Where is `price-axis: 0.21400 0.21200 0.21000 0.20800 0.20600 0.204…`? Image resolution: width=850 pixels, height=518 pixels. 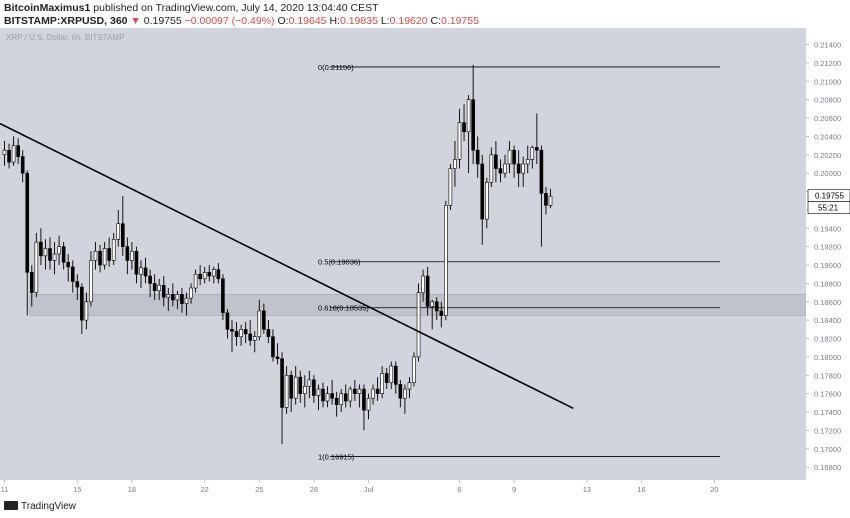 price-axis: 0.21400 0.21200 0.21000 0.20800 0.20600 0.204… is located at coordinates (828, 254).